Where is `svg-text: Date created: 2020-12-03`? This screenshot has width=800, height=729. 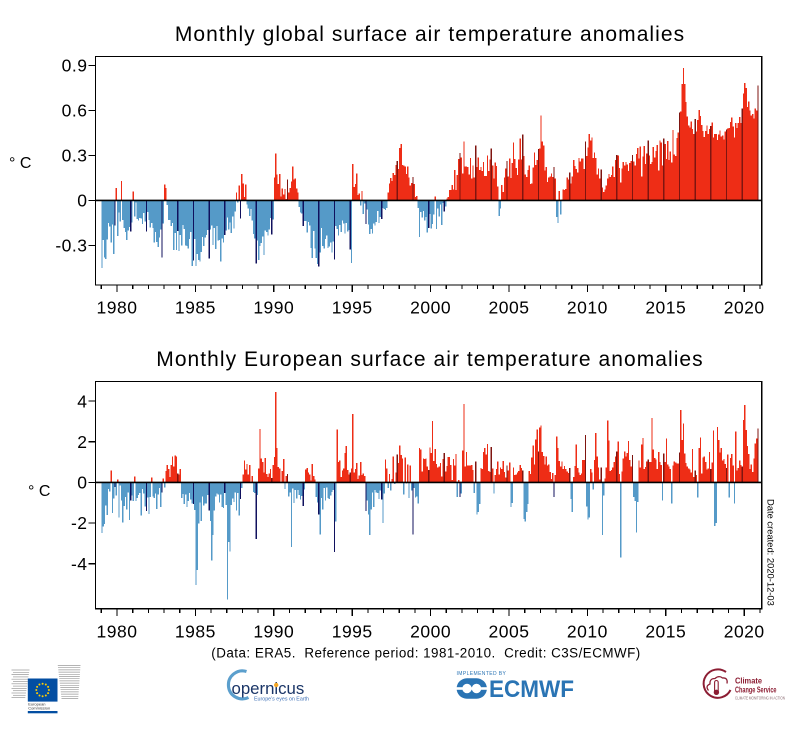
svg-text: Date created: 2020-12-03 is located at coordinates (770, 552).